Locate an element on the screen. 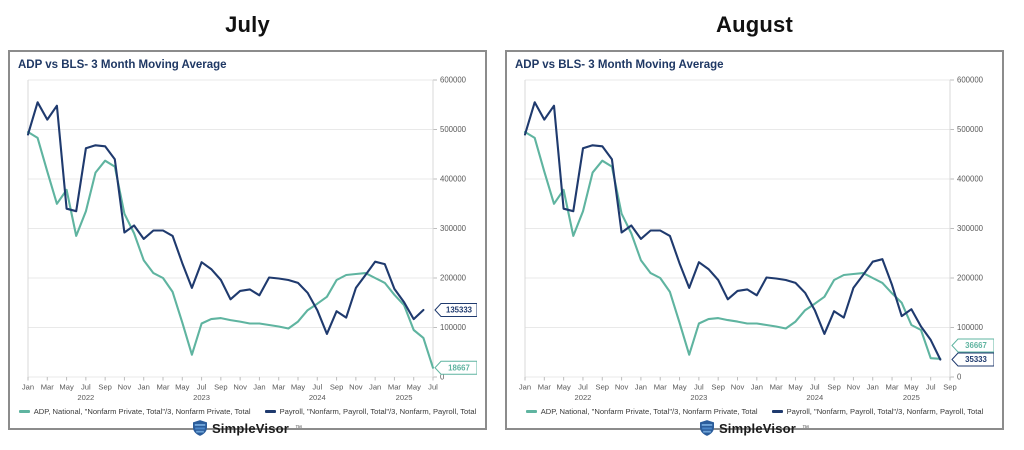  value-callout-text: 35333 is located at coordinates (976, 359).